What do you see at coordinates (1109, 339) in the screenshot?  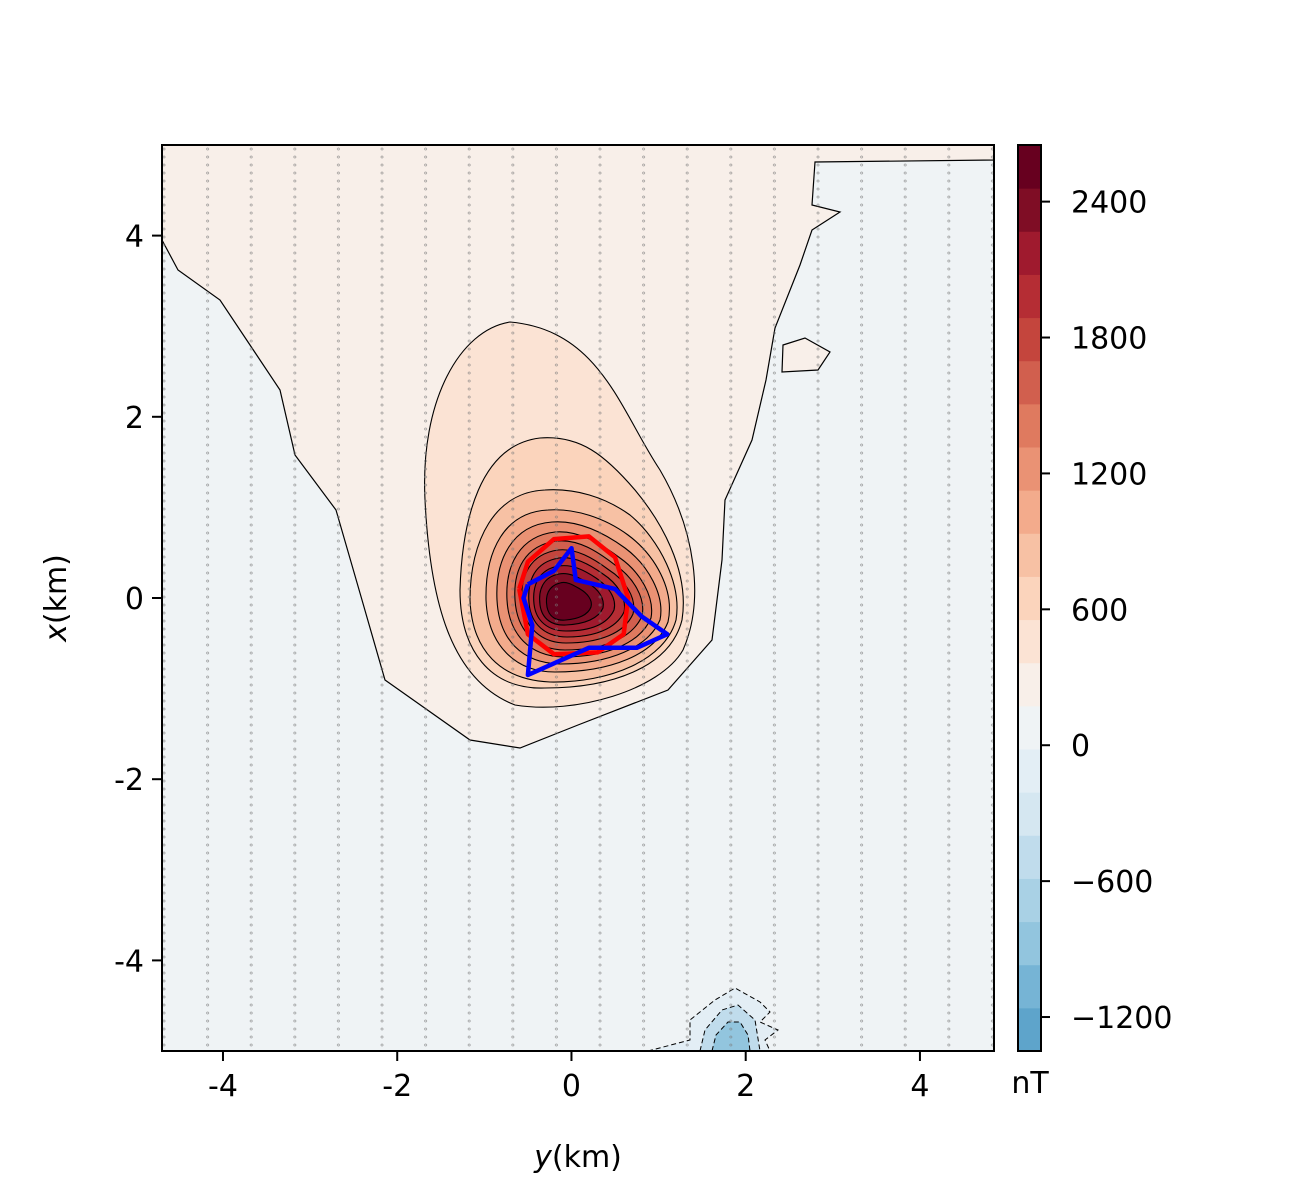 I see `colorbar-tick-label: 1800` at bounding box center [1109, 339].